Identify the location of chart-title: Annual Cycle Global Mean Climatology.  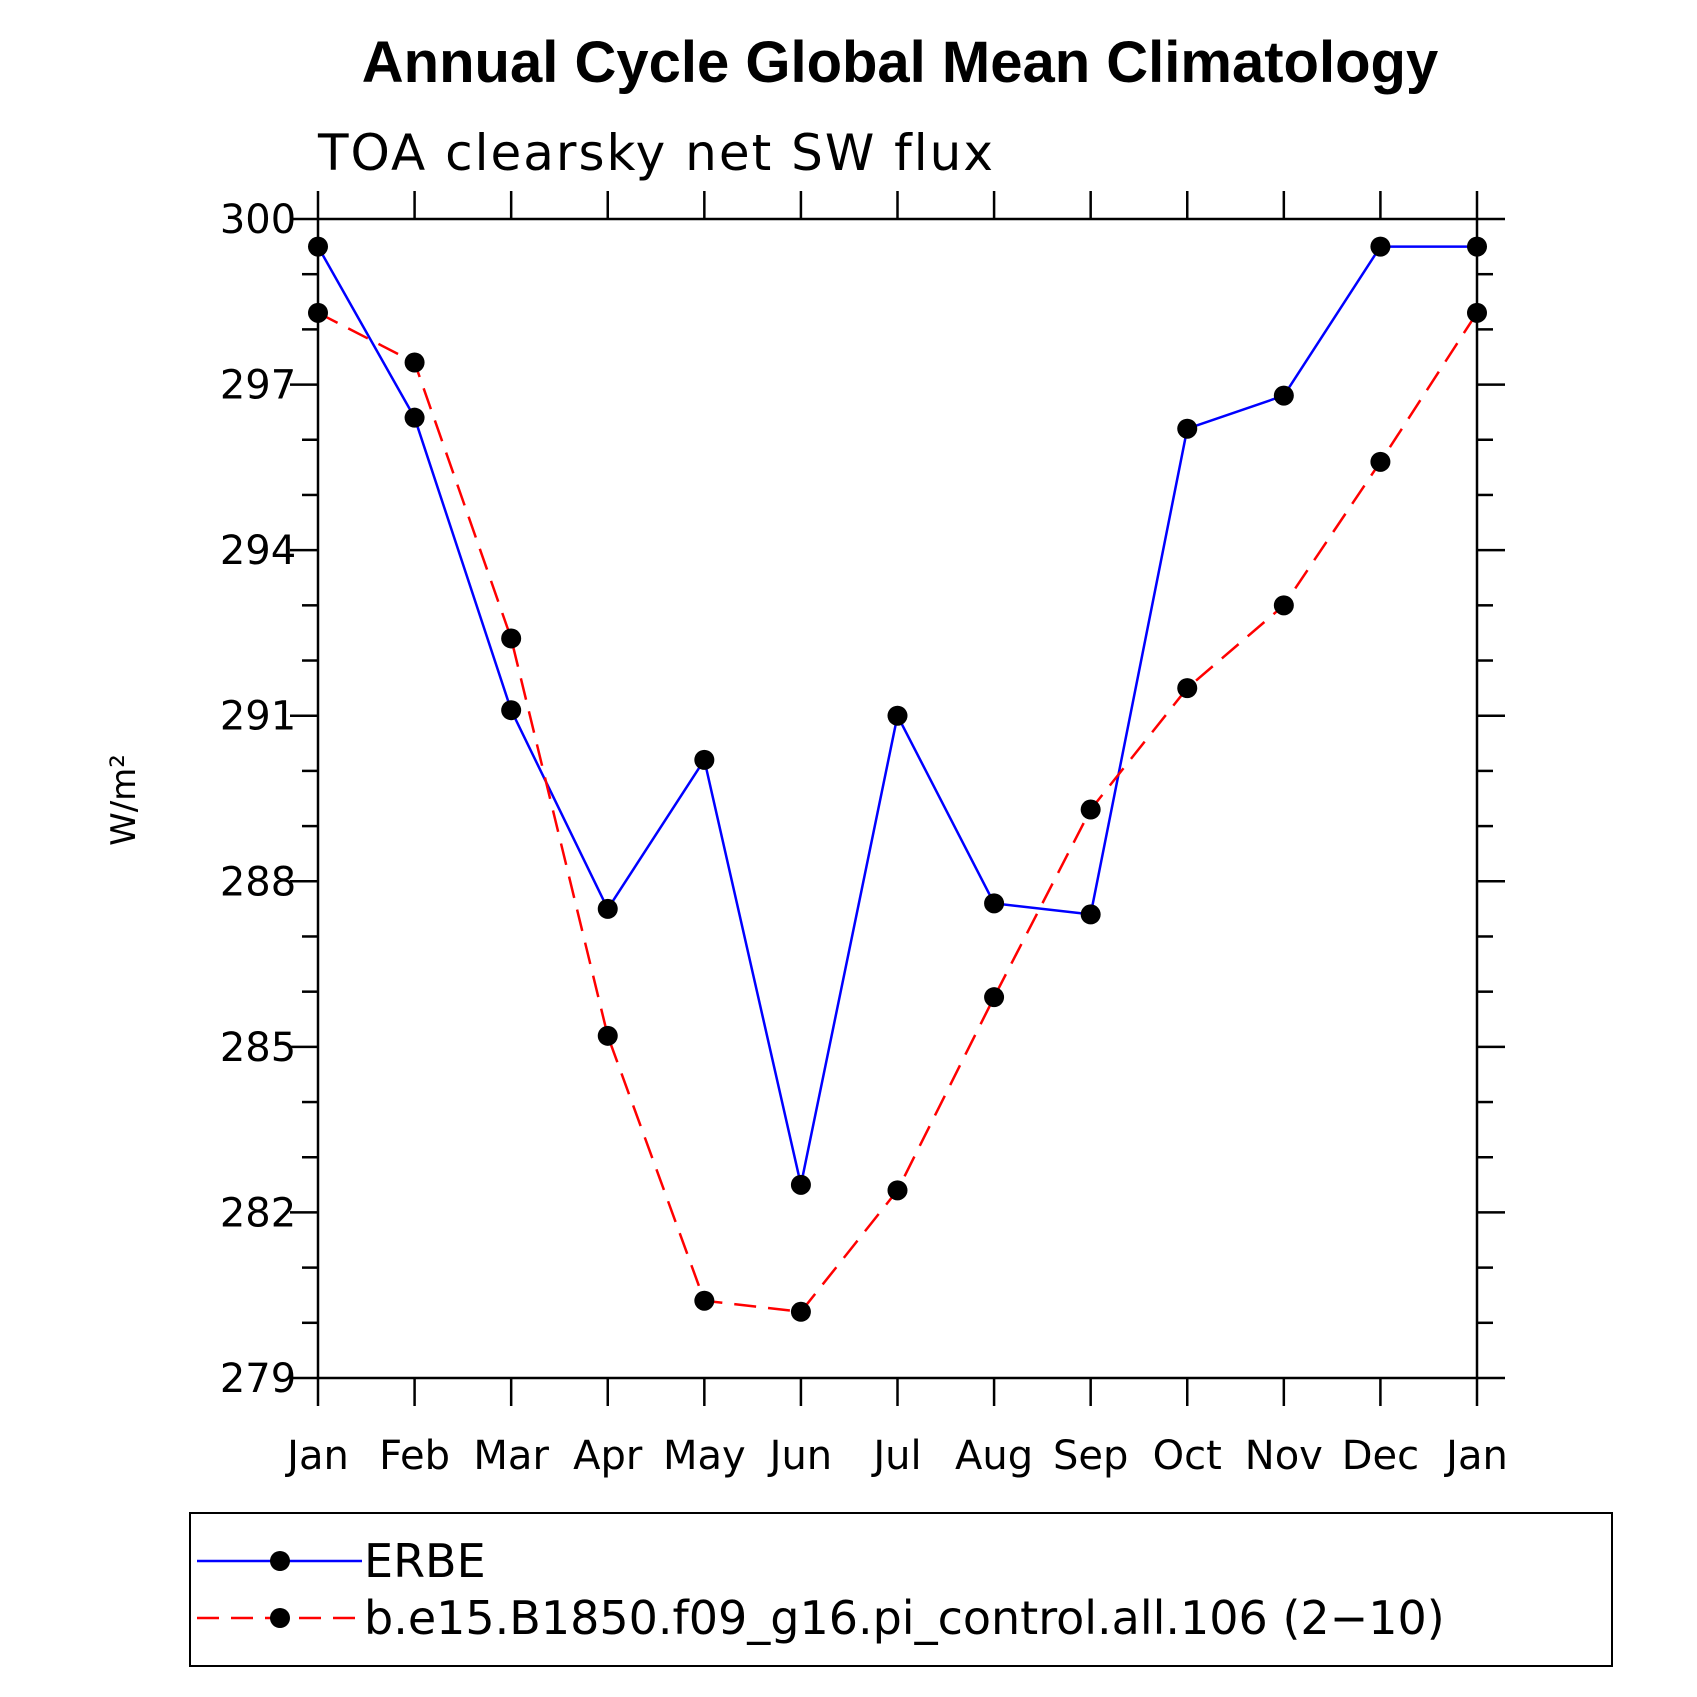
(900, 62).